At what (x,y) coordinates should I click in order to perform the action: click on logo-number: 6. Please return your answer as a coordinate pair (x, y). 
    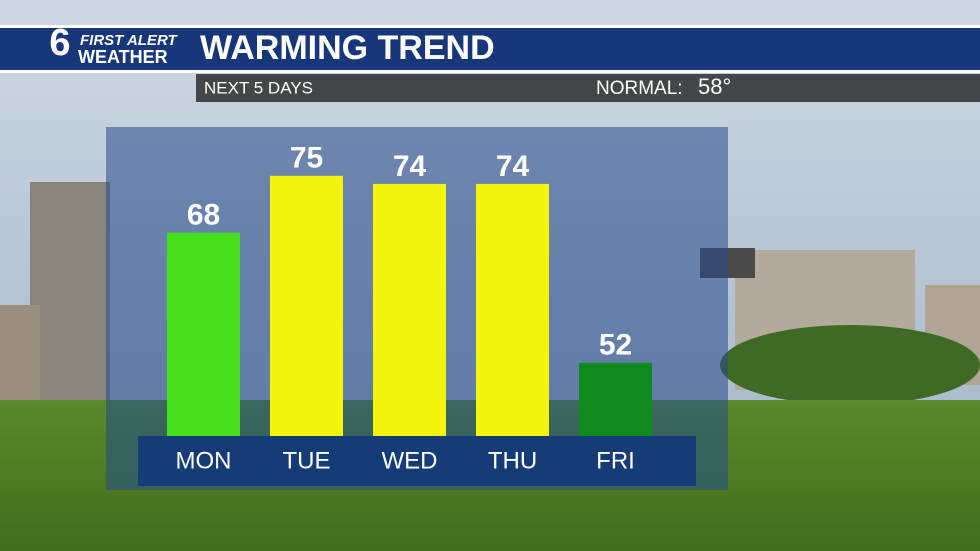
    Looking at the image, I should click on (59, 43).